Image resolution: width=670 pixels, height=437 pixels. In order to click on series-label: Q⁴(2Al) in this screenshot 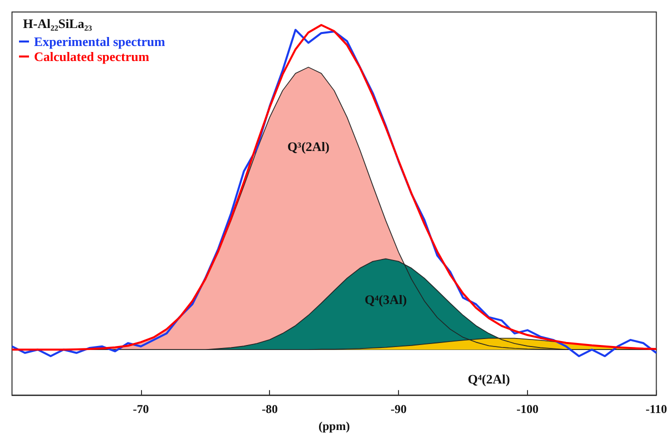, I will do `click(489, 378)`.